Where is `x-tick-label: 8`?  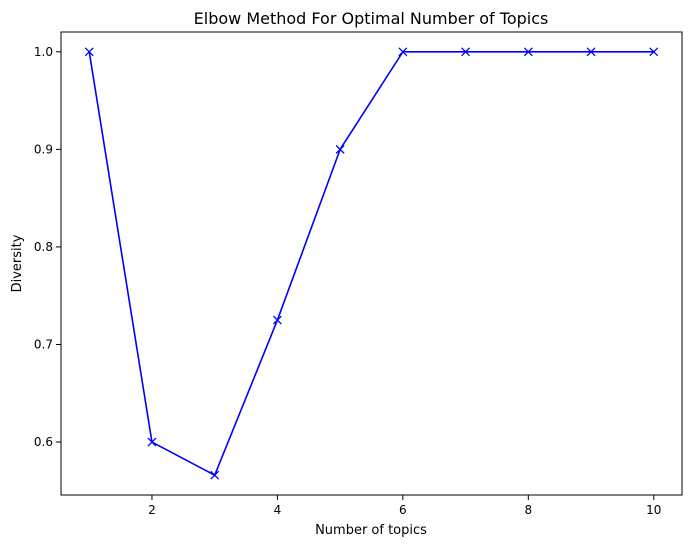
x-tick-label: 8 is located at coordinates (528, 510).